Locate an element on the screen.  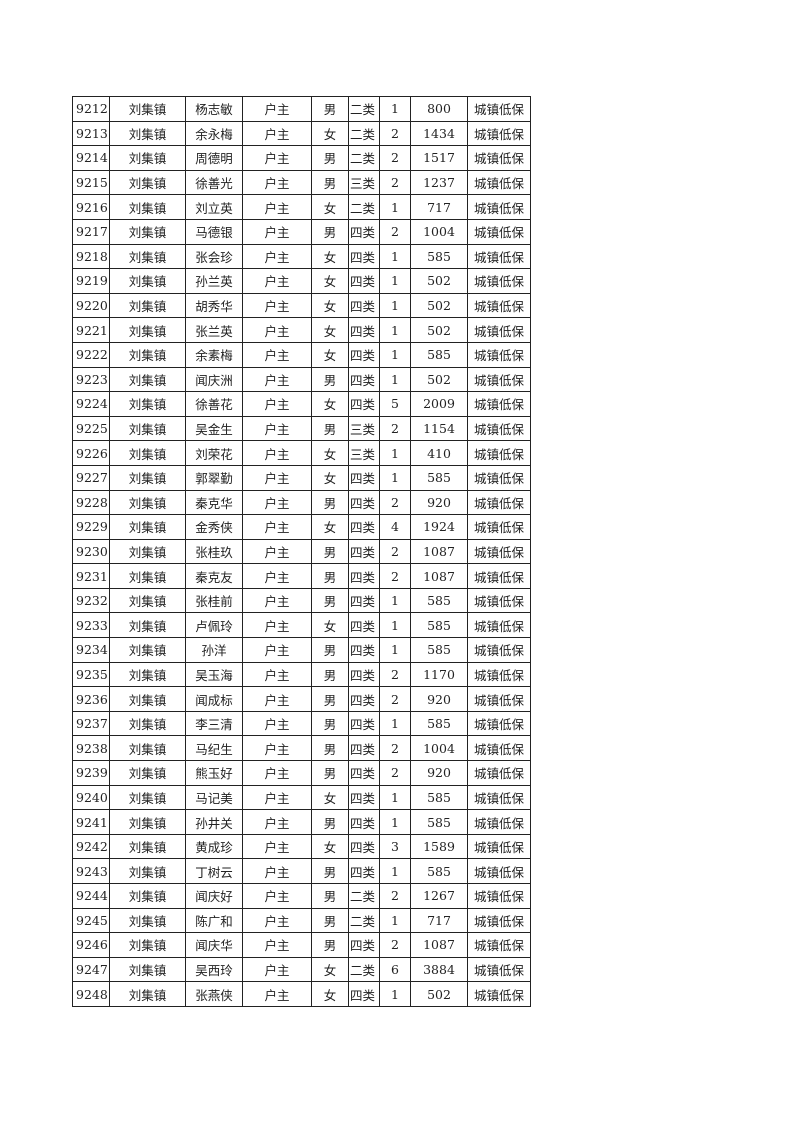
amount-cell: 920 is located at coordinates (439, 699).